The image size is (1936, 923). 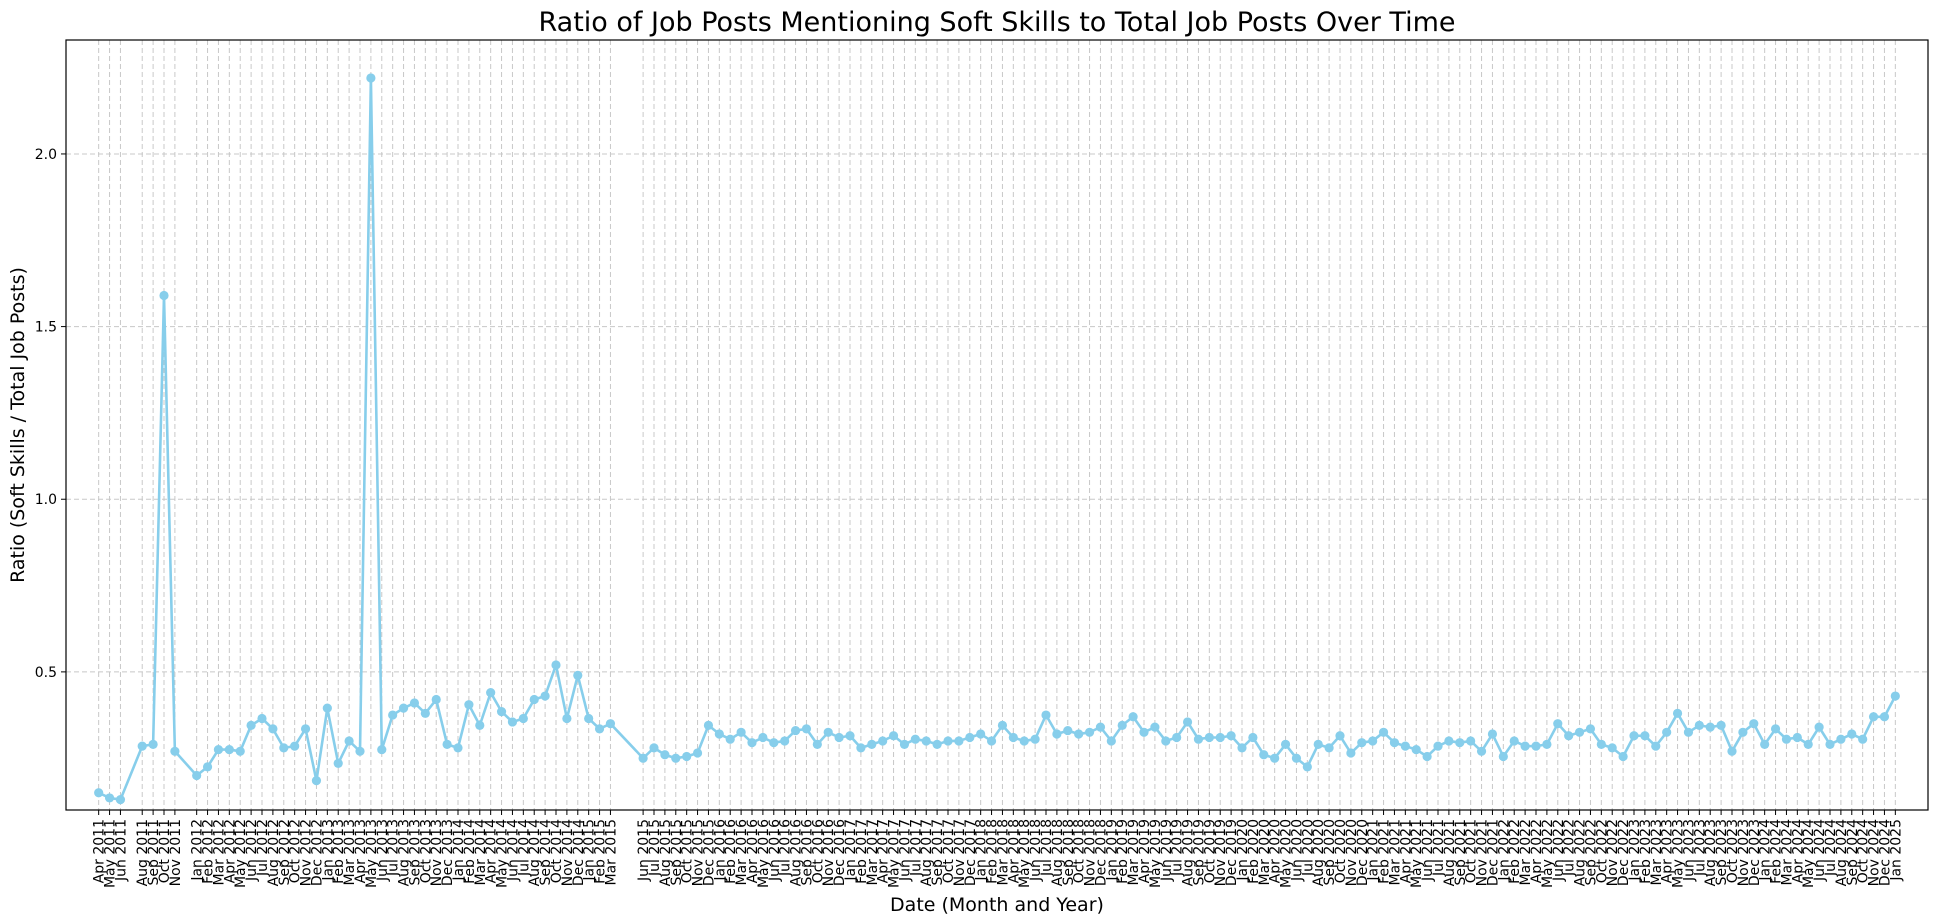 What do you see at coordinates (1864, 851) in the screenshot?
I see `x-tick-label: Oct 2024` at bounding box center [1864, 851].